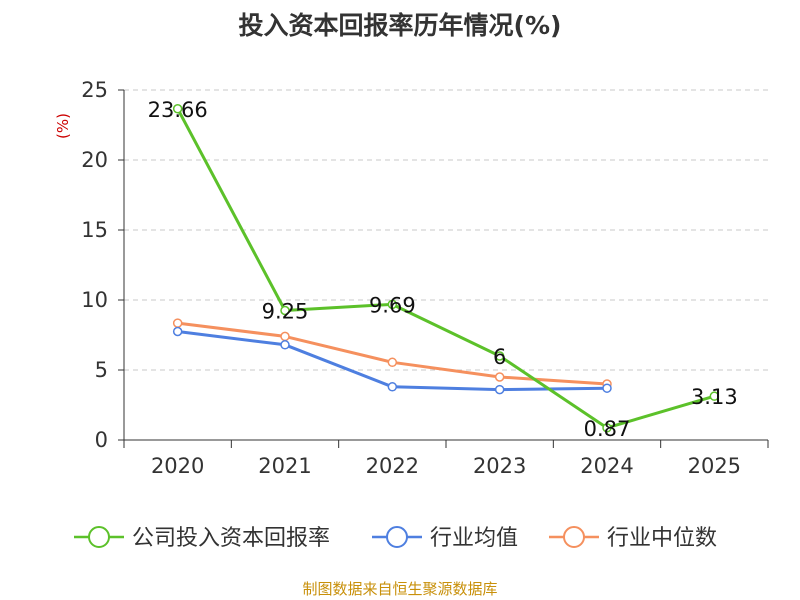 The height and width of the screenshot is (600, 800). Describe the element at coordinates (177, 466) in the screenshot. I see `x-tick-label: 2020` at that location.